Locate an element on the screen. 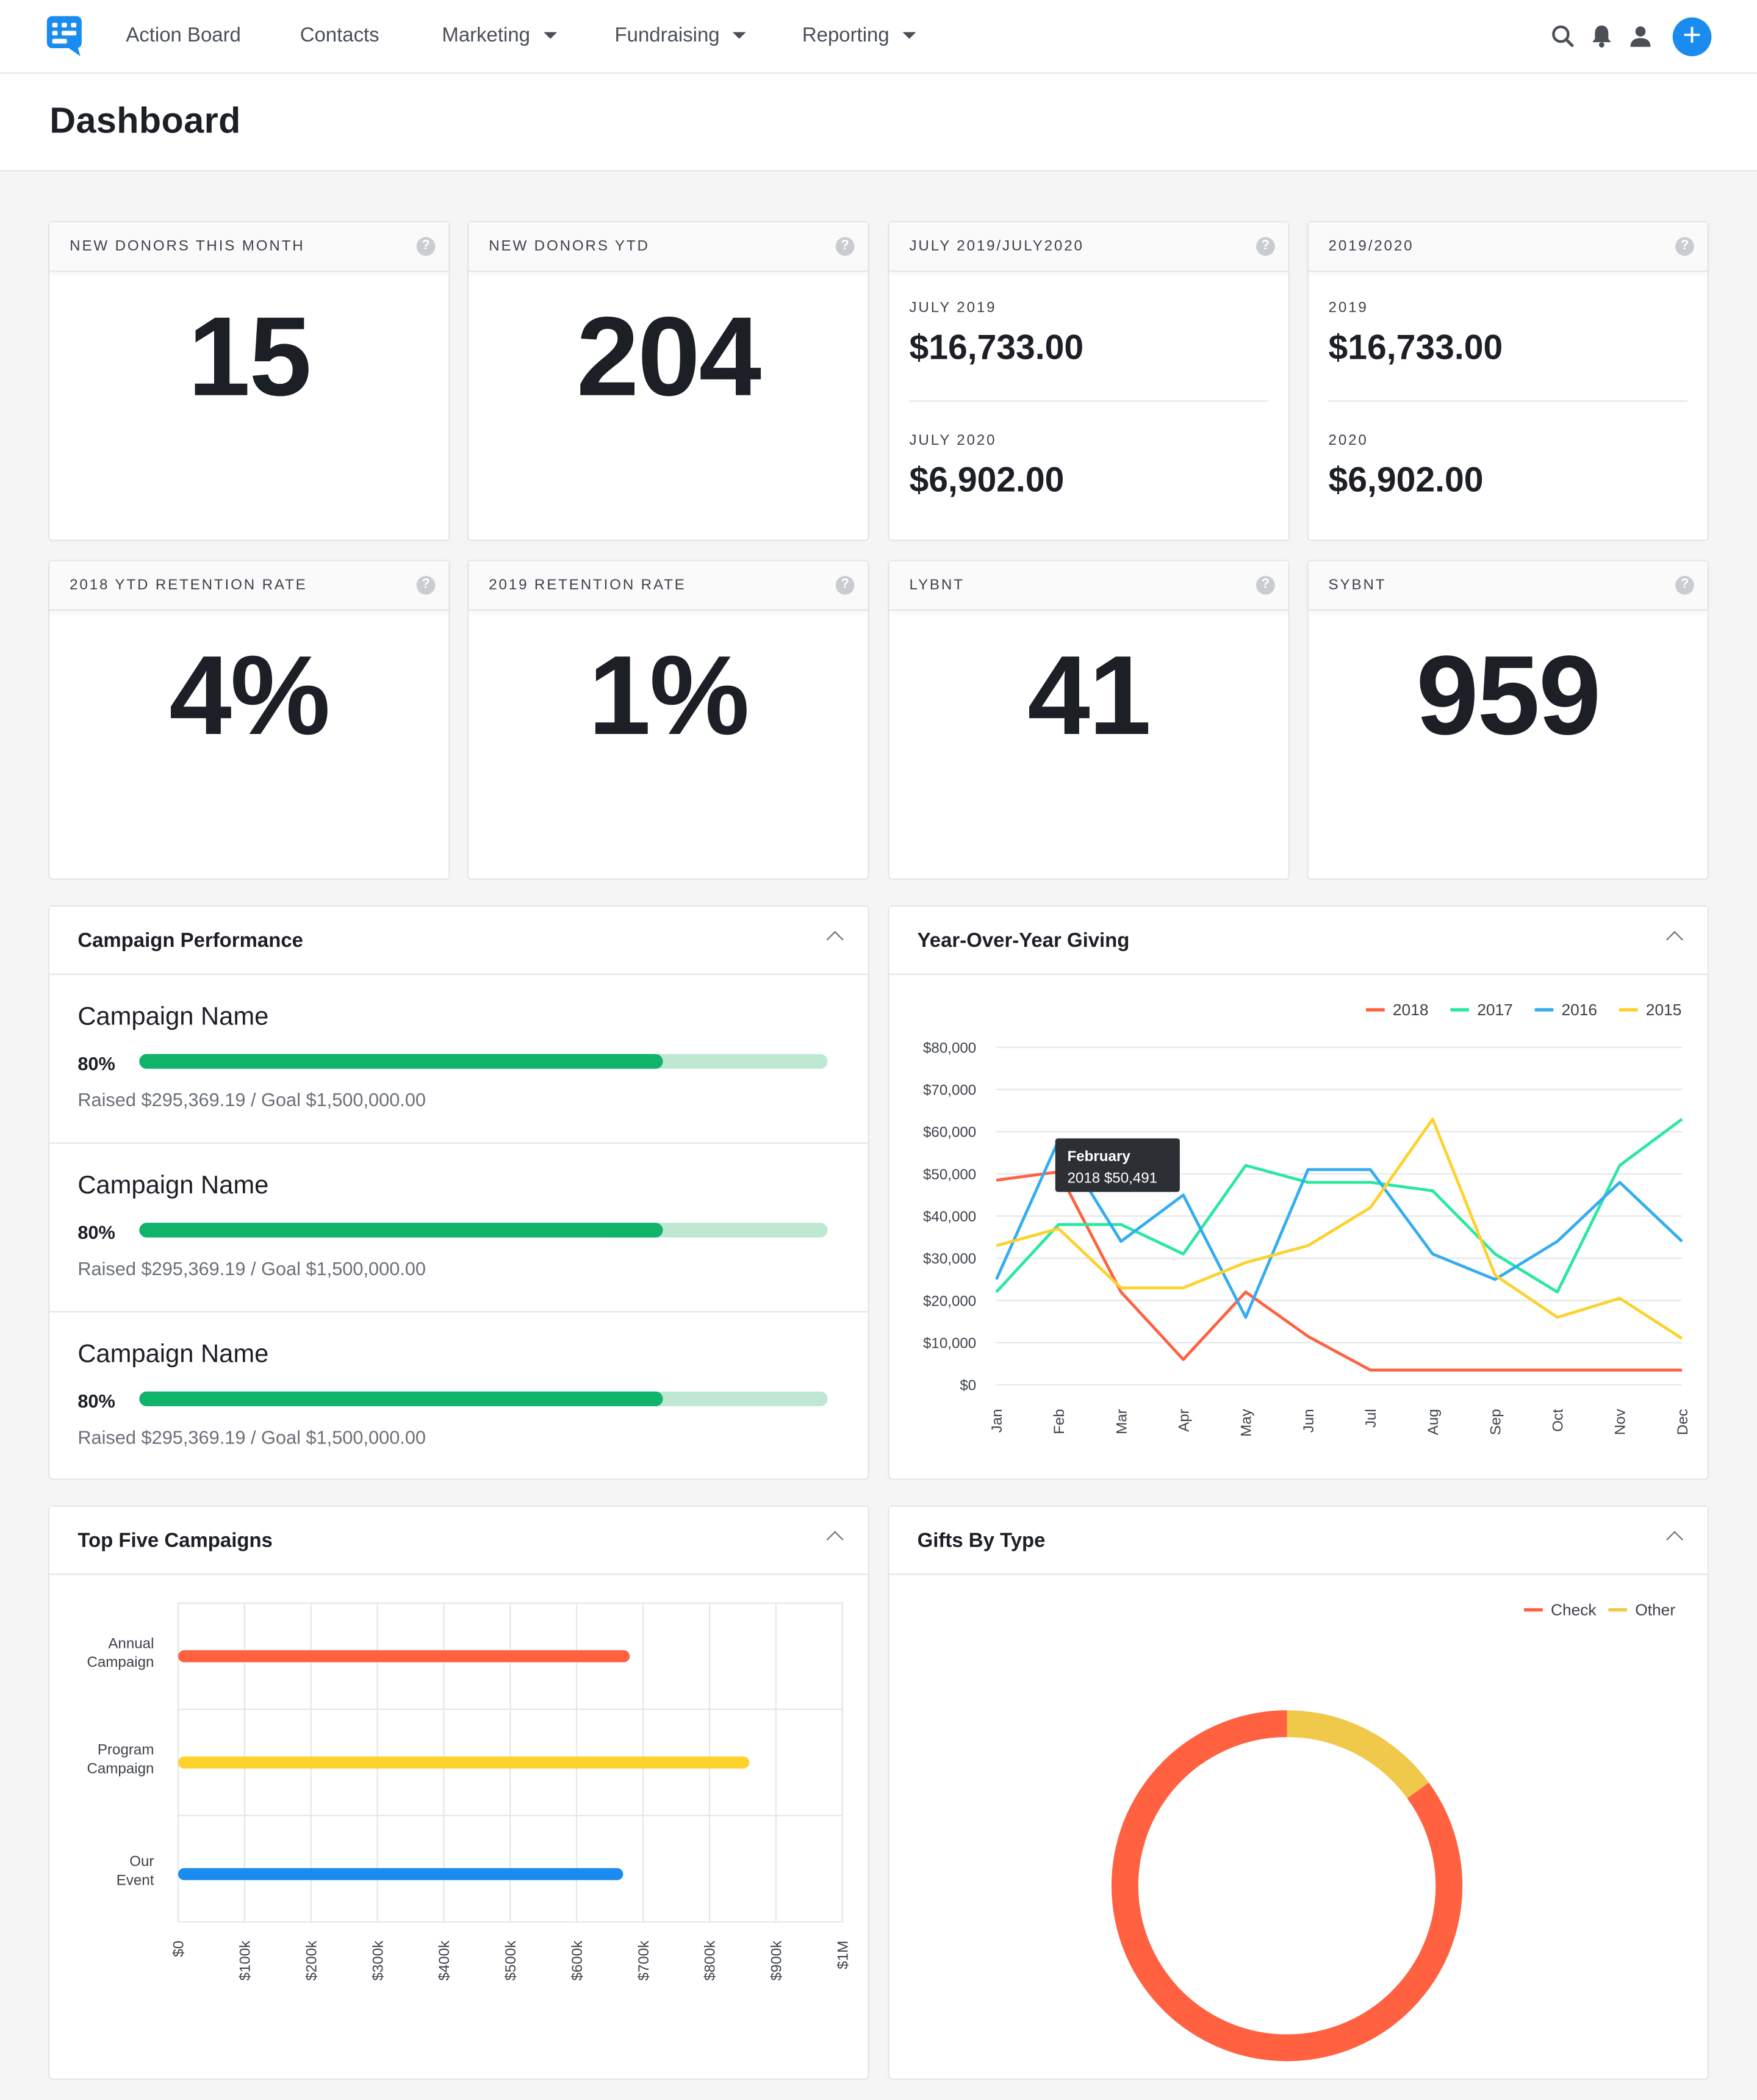 Image resolution: width=1757 pixels, height=2100 pixels. tooltip-box is located at coordinates (1117, 1165).